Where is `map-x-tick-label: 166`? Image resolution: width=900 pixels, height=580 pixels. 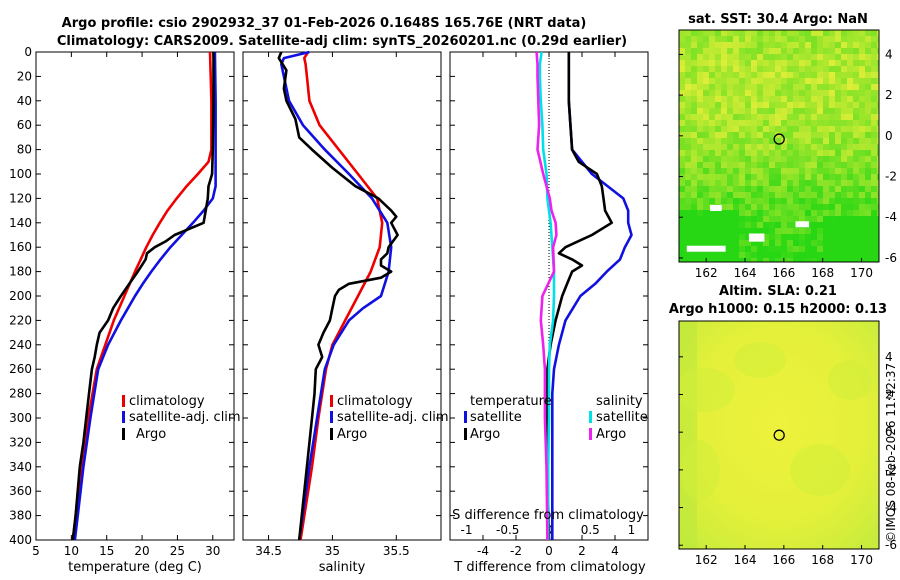 map-x-tick-label: 166 is located at coordinates (783, 560).